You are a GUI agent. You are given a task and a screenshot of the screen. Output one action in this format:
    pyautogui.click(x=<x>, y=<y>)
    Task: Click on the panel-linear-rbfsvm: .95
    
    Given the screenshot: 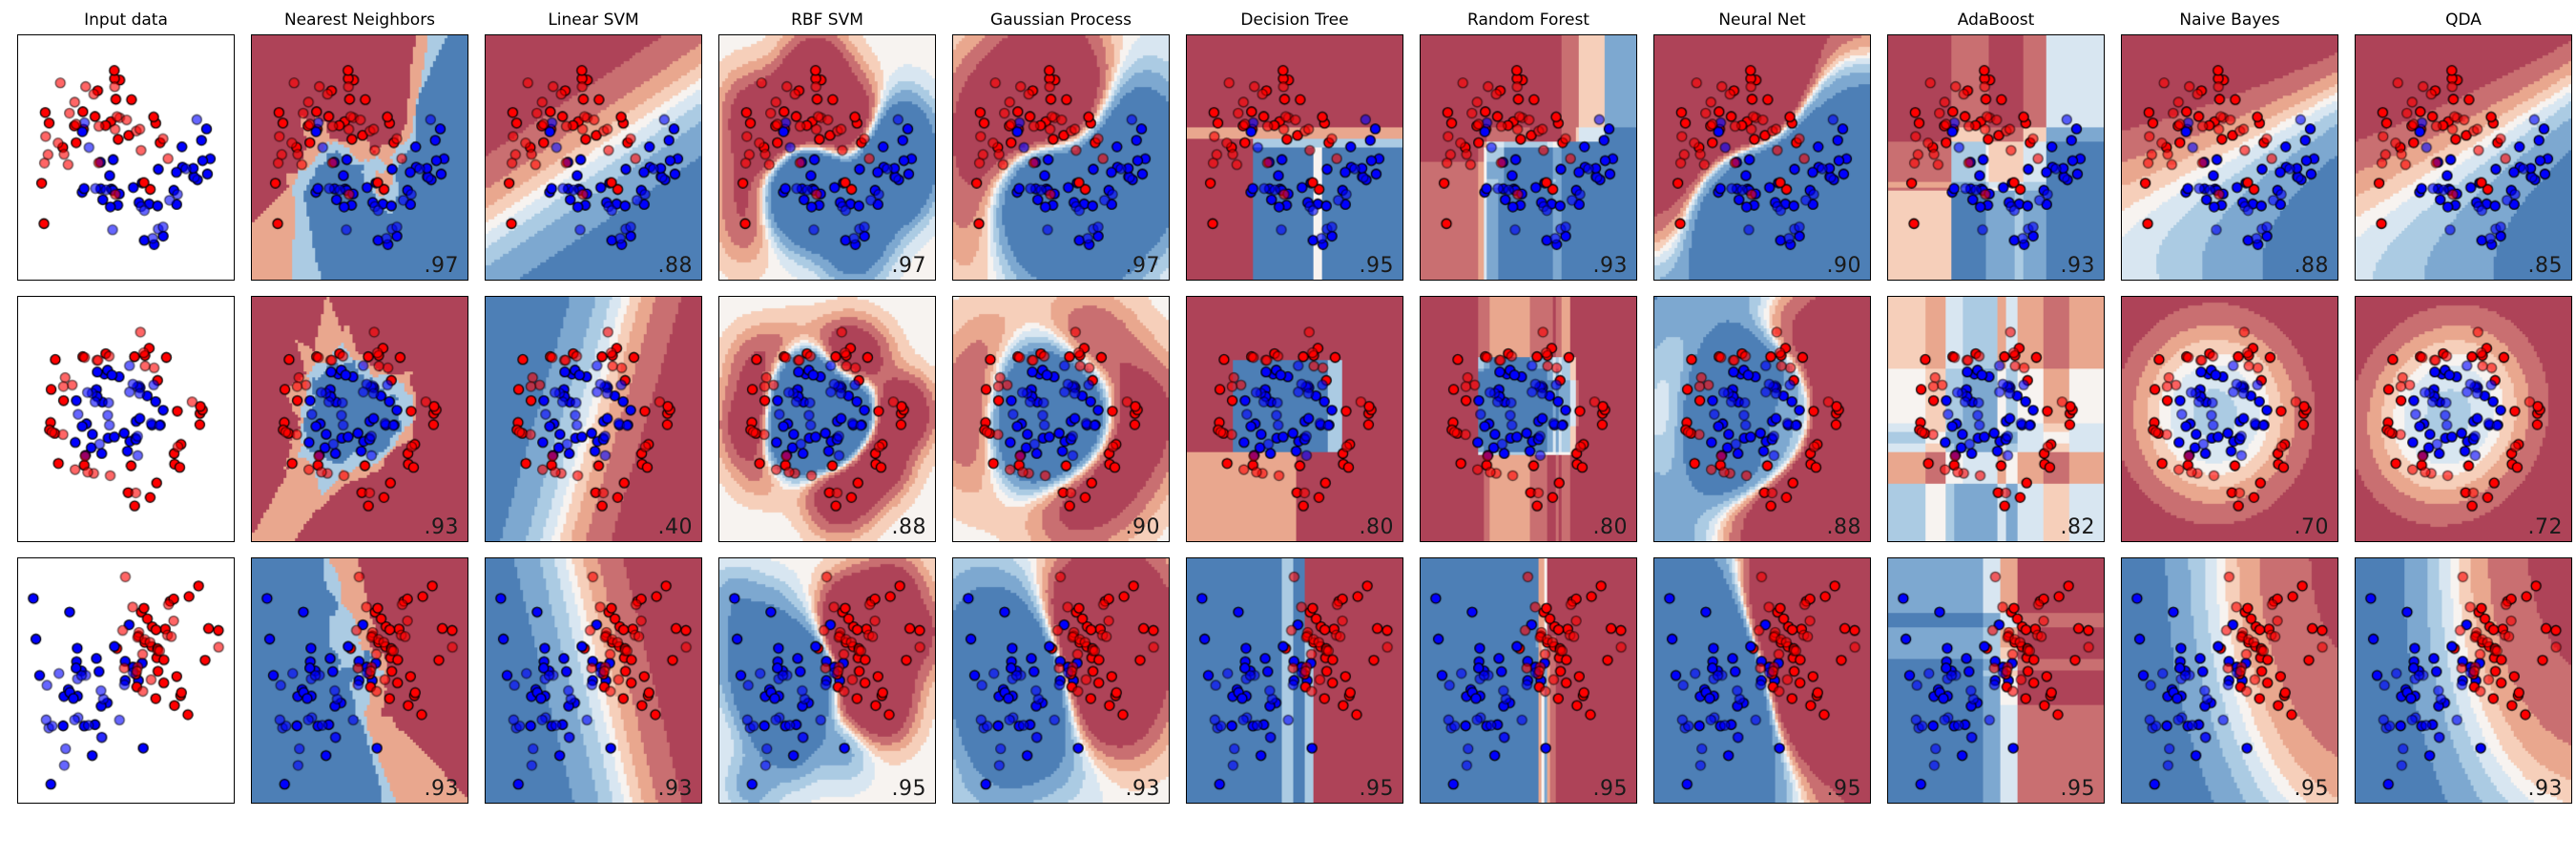 What is the action you would take?
    pyautogui.click(x=827, y=680)
    